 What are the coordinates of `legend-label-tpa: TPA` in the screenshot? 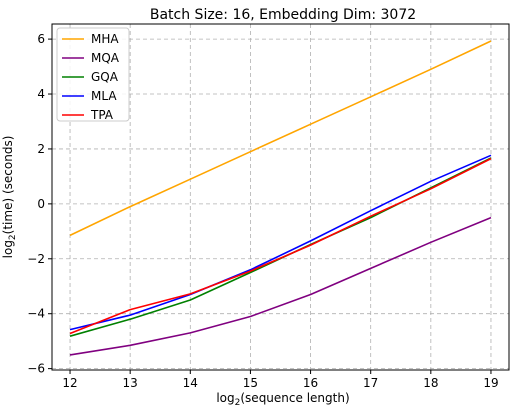 It's located at (102, 115).